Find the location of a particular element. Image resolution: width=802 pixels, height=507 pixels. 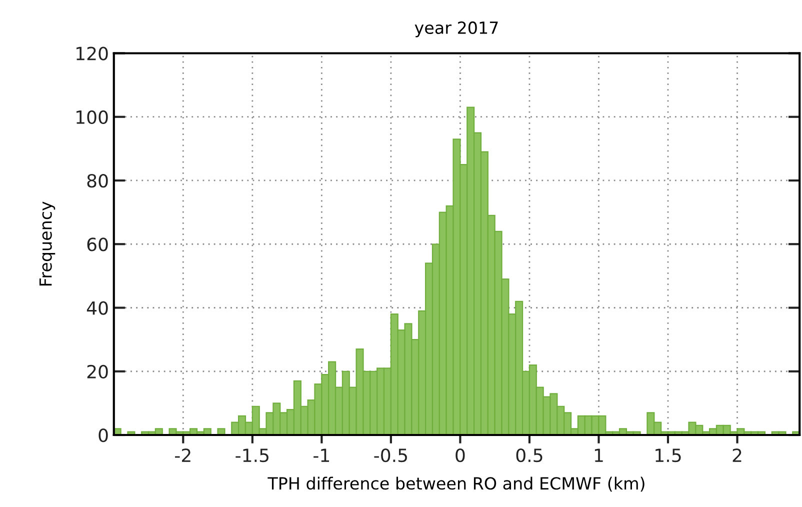

chart-title: year 2017 is located at coordinates (456, 29).